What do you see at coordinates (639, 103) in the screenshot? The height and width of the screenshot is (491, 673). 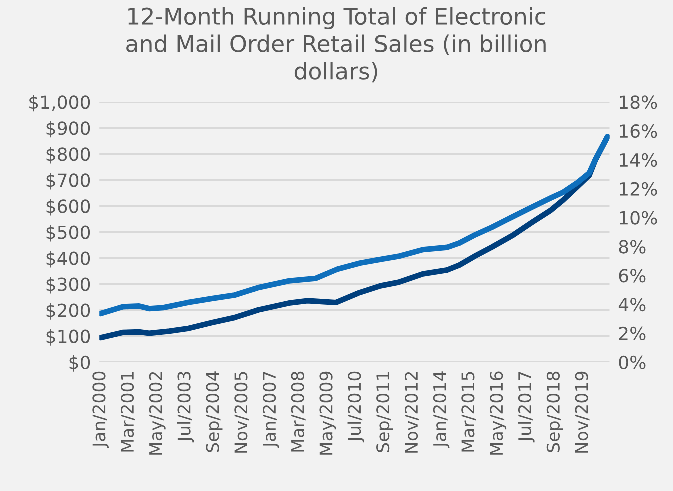 I see `y2-tick-label: 18%` at bounding box center [639, 103].